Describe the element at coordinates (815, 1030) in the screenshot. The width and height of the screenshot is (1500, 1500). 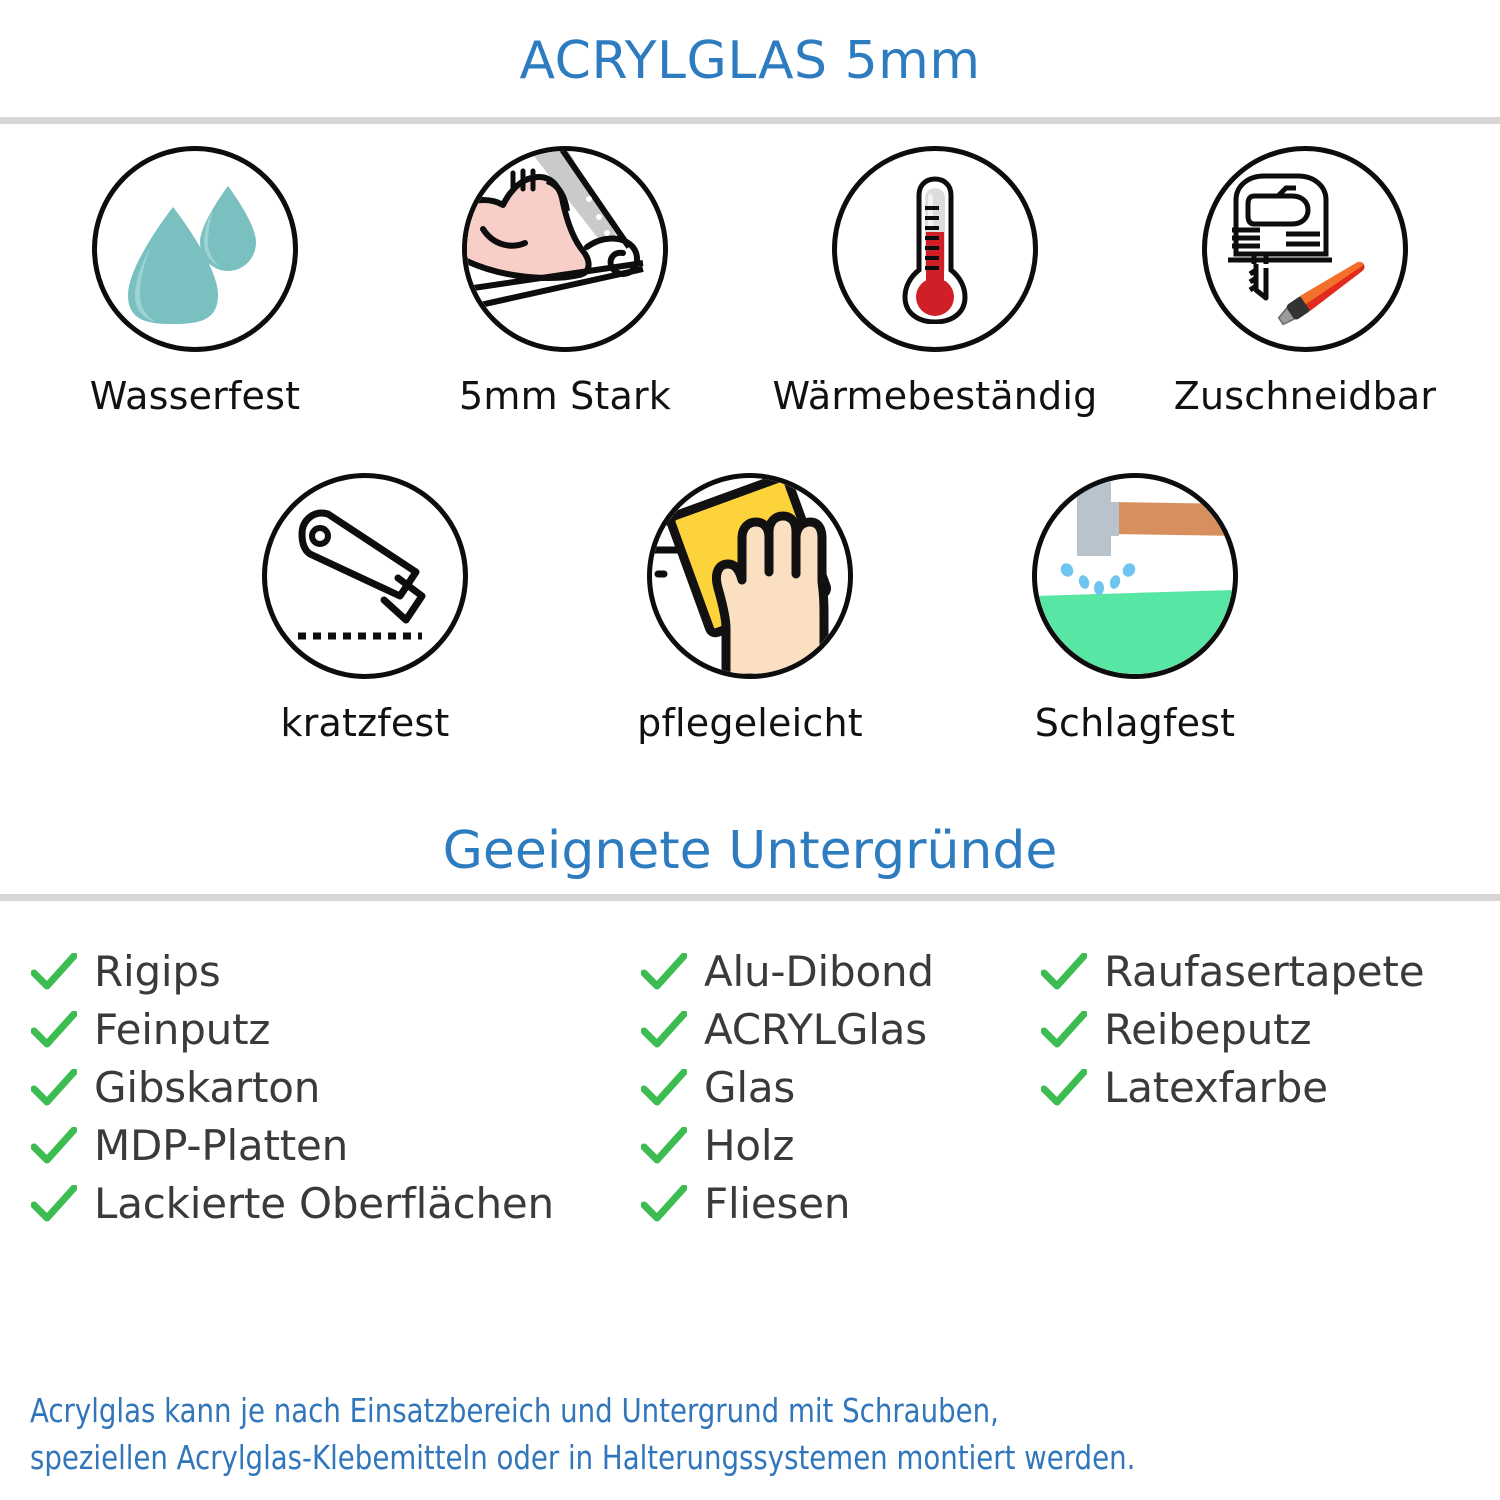
I see `list-item-label: ACRYLGlas` at that location.